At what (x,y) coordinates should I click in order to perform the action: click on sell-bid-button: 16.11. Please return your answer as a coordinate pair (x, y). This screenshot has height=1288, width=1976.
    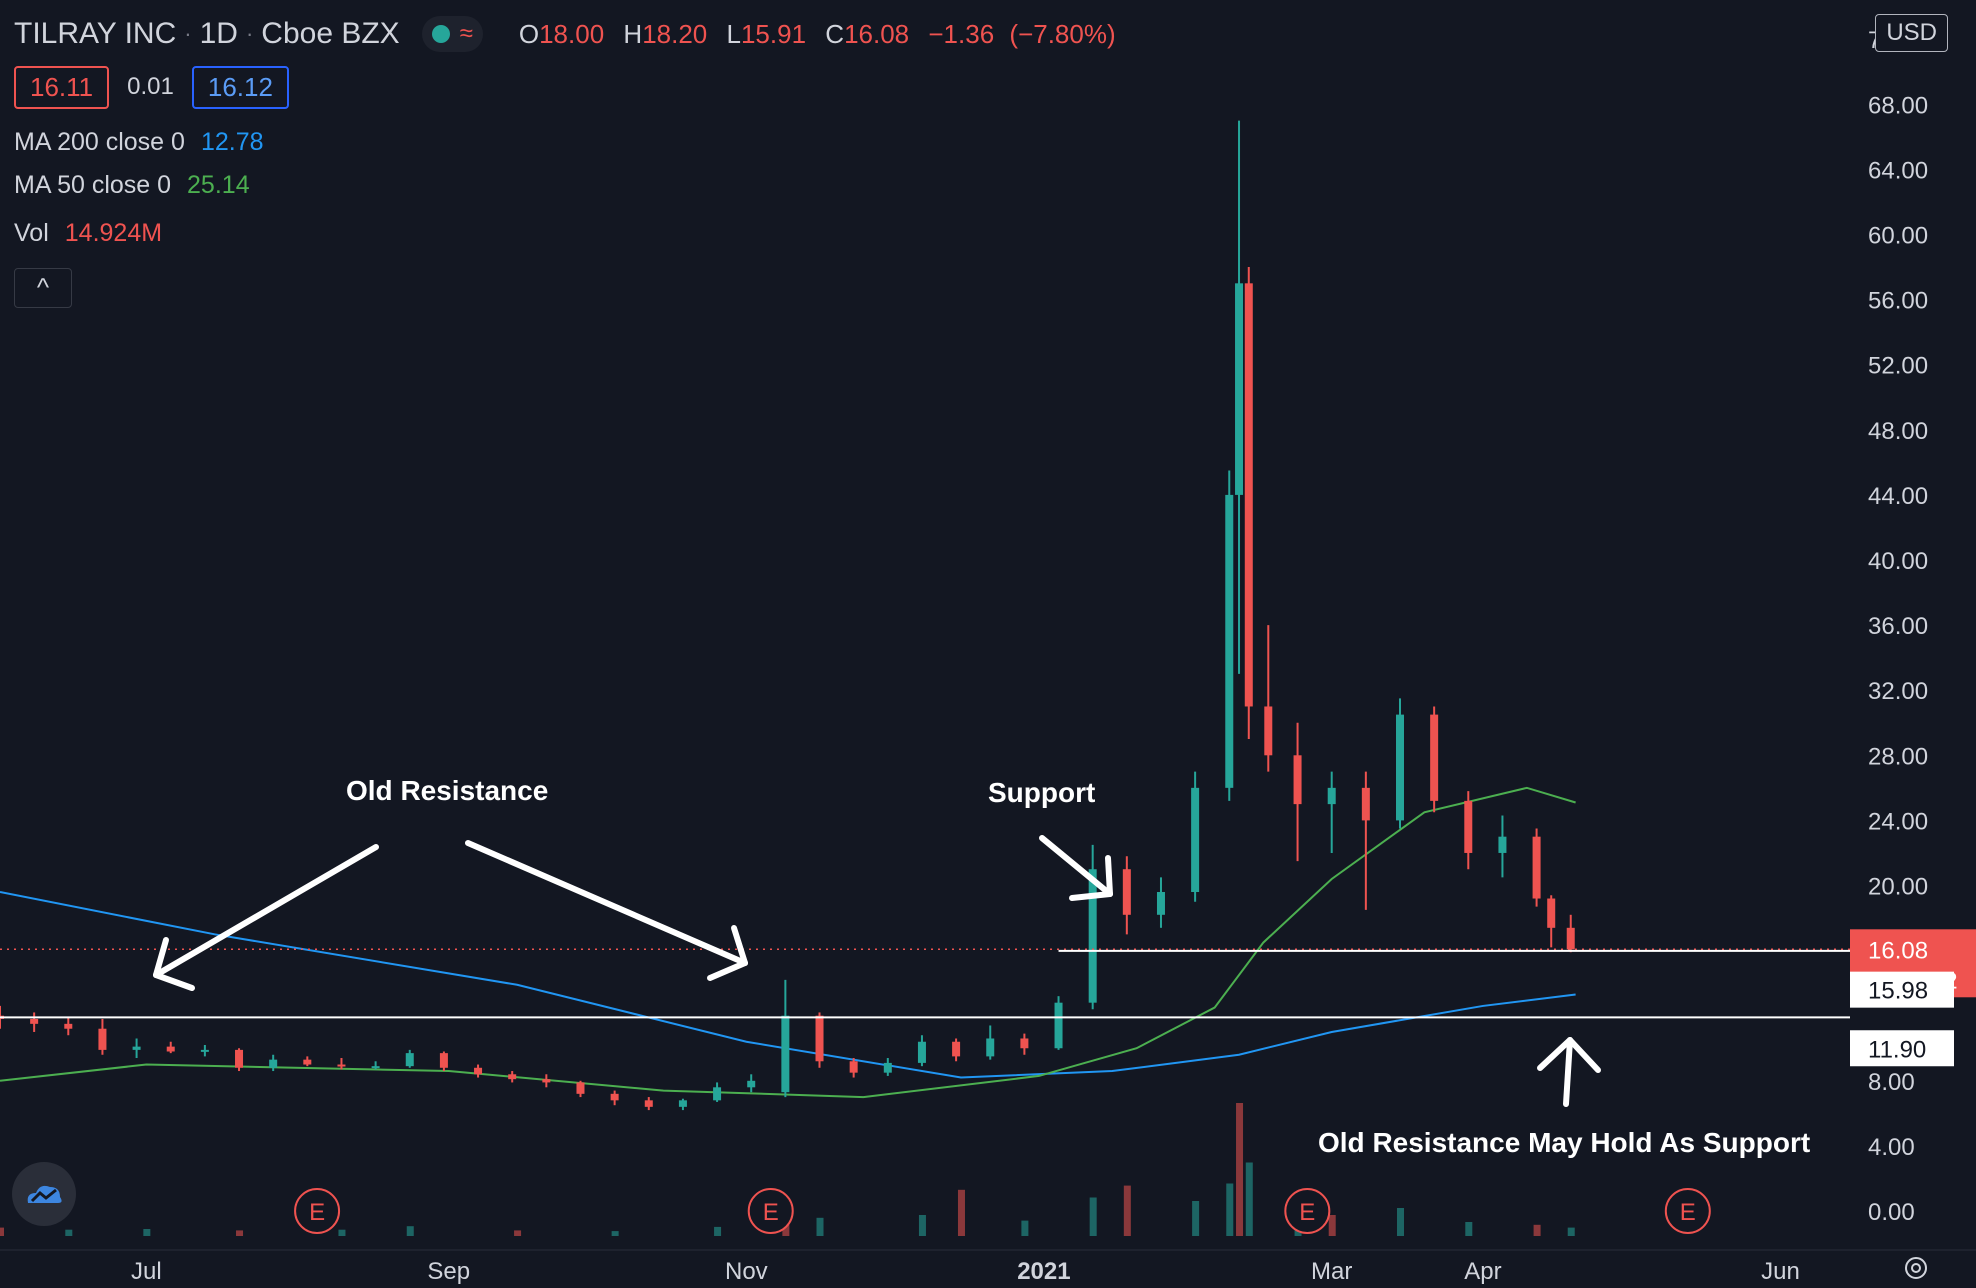
    Looking at the image, I should click on (62, 87).